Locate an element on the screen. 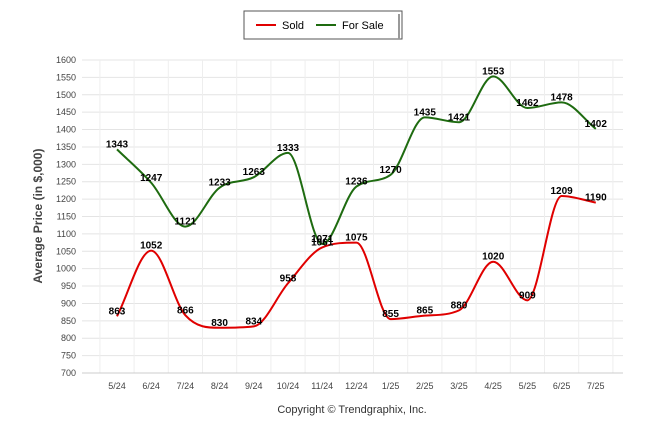 The height and width of the screenshot is (434, 646). data-label: 863 is located at coordinates (117, 311).